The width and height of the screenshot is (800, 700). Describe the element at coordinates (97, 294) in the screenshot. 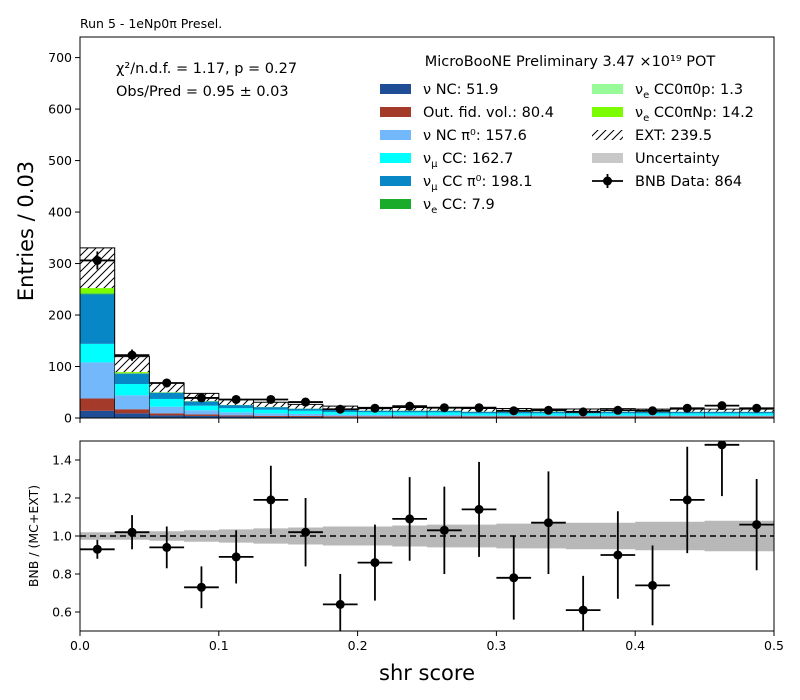

I see `stack-bar-s5-b0` at that location.